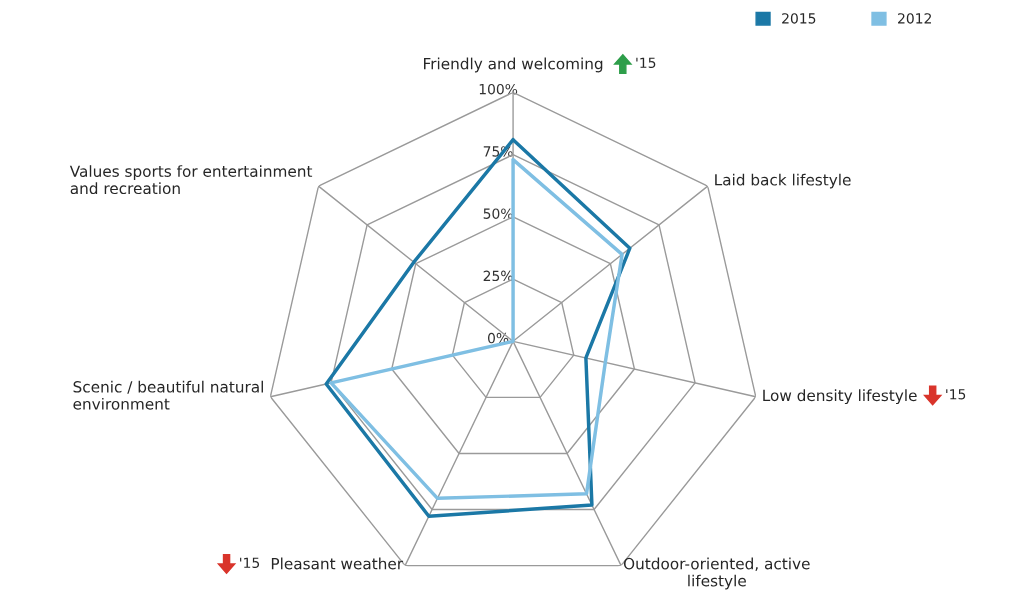  What do you see at coordinates (498, 276) in the screenshot?
I see `y-tick-label: 25%` at bounding box center [498, 276].